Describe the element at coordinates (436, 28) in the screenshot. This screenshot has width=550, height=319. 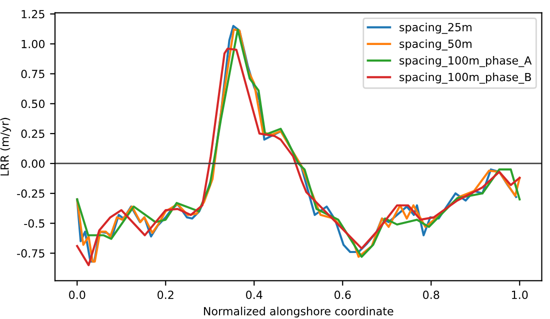
I see `legend-label: spacing_25m` at that location.